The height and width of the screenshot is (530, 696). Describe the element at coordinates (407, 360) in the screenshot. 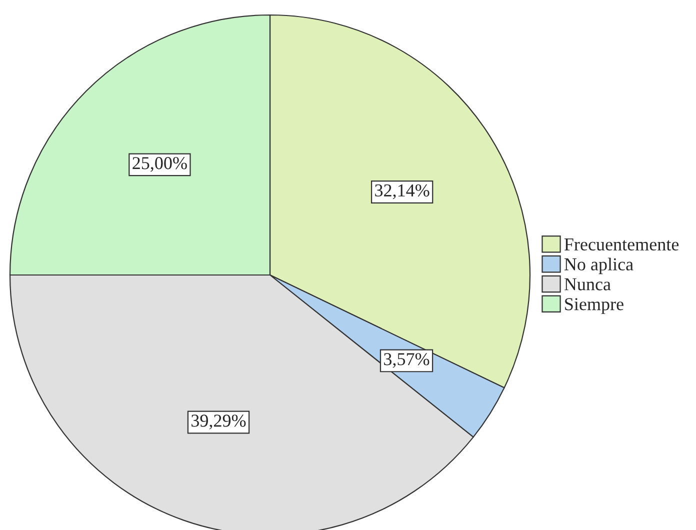

I see `data-label: 3,57%` at that location.